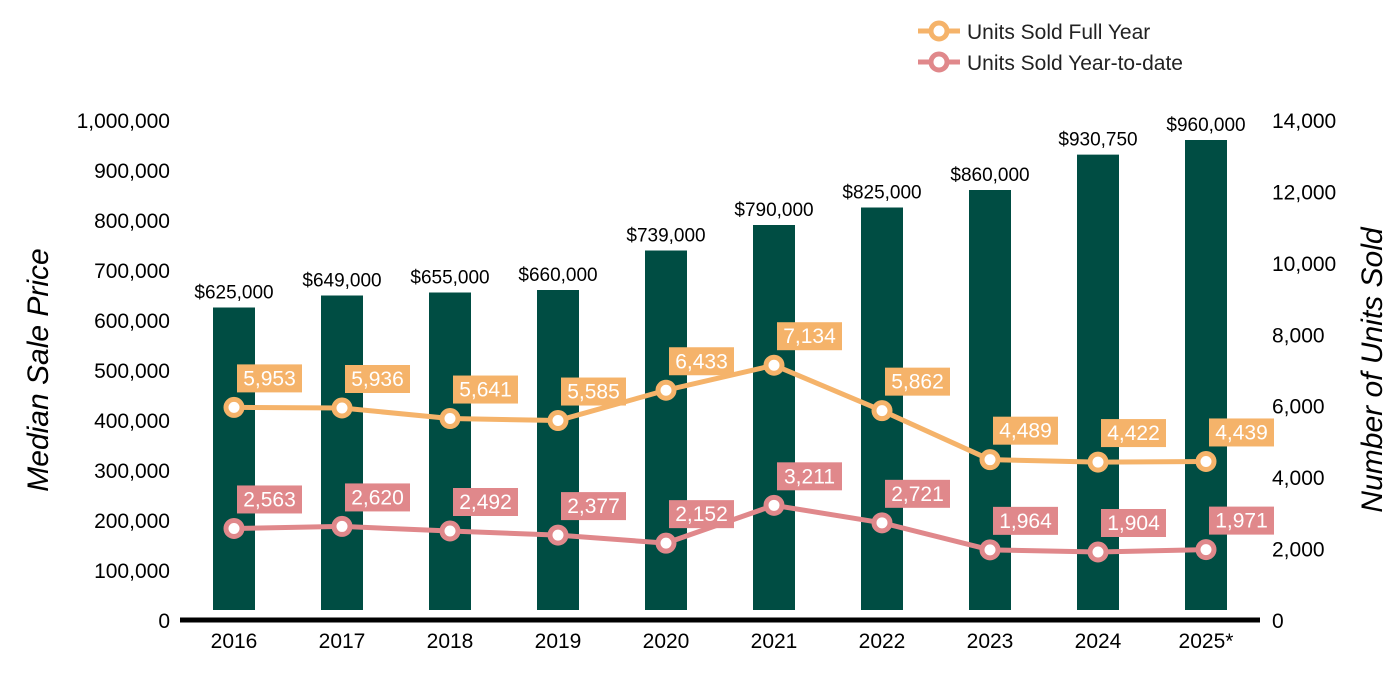 Image resolution: width=1400 pixels, height=700 pixels. Describe the element at coordinates (558, 641) in the screenshot. I see `x-tick-label: 2019` at that location.